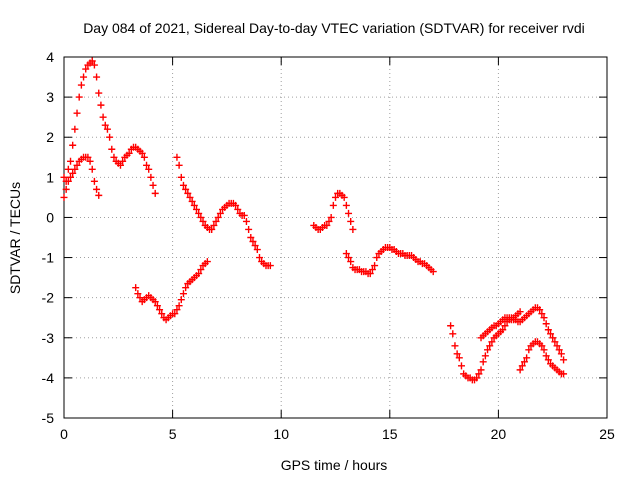 This screenshot has height=480, width=640. Describe the element at coordinates (15, 238) in the screenshot. I see `y-axis-label: SDTVAR / TECUs` at that location.